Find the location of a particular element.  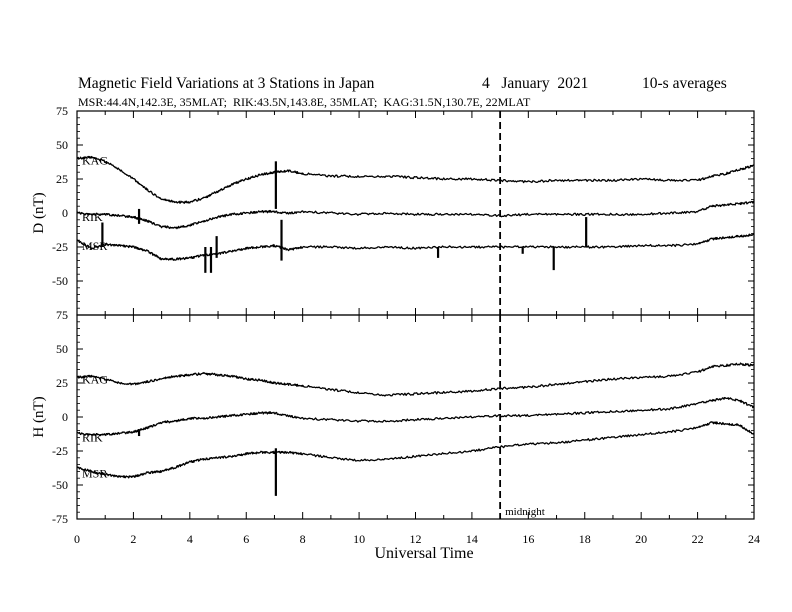

d-series-kag is located at coordinates (415, 179).